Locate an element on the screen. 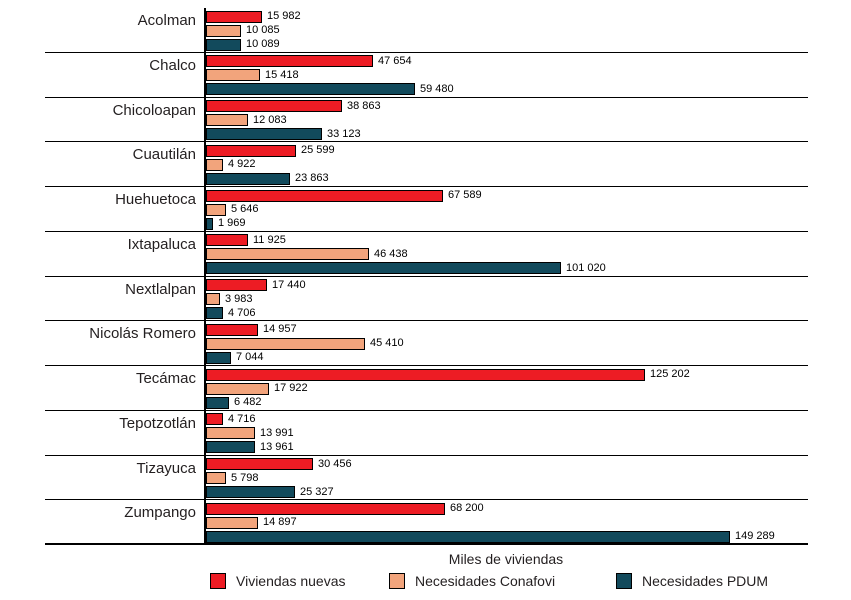 The width and height of the screenshot is (851, 600). category-bars: 4 716 13 991 13 961 is located at coordinates (506, 432).